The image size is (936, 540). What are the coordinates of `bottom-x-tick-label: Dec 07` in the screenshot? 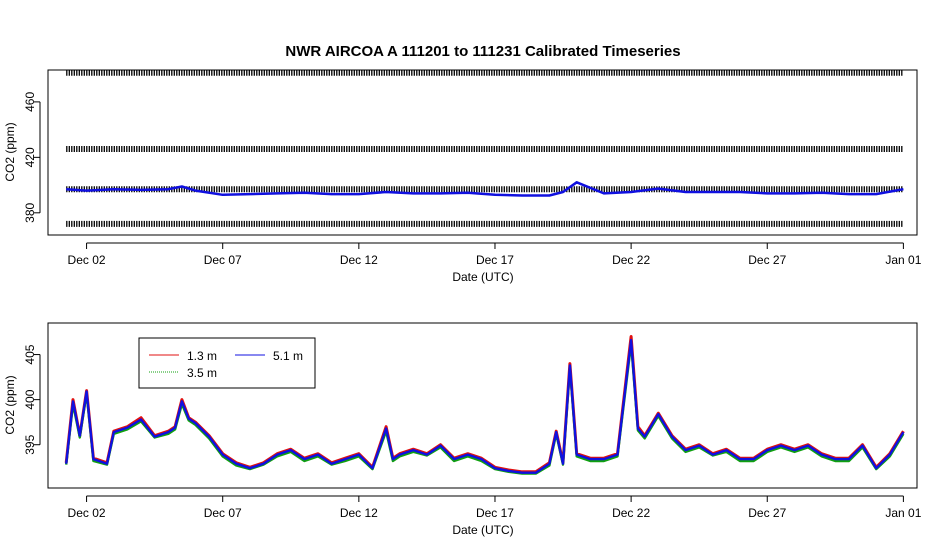 It's located at (223, 513).